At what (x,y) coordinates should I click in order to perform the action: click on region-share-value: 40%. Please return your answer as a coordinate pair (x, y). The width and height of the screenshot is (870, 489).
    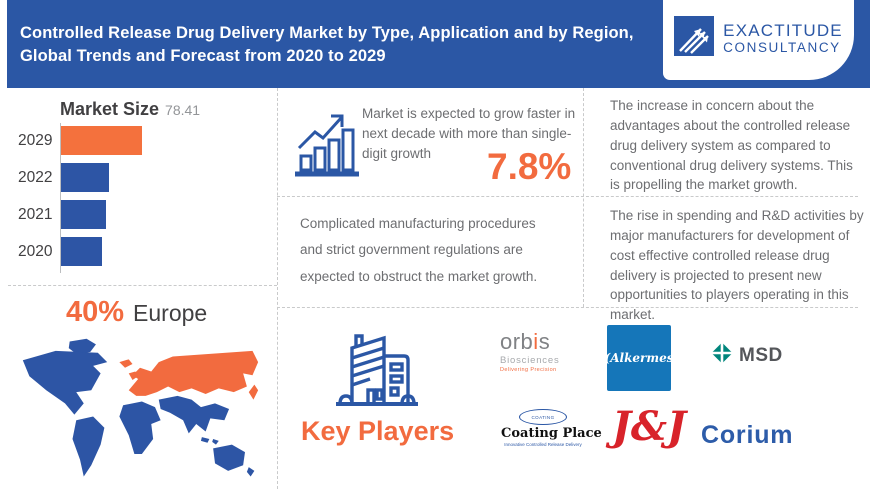
    Looking at the image, I should click on (95, 312).